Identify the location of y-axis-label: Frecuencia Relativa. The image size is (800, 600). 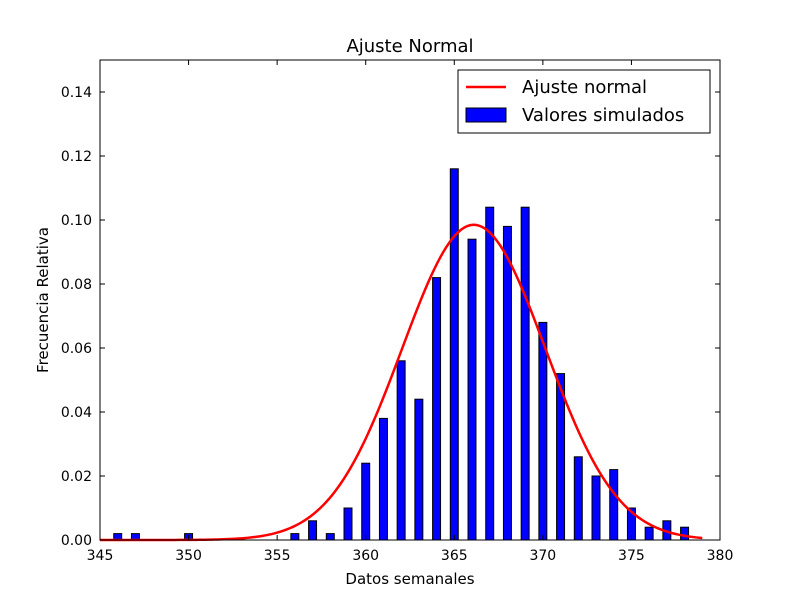
(43, 300).